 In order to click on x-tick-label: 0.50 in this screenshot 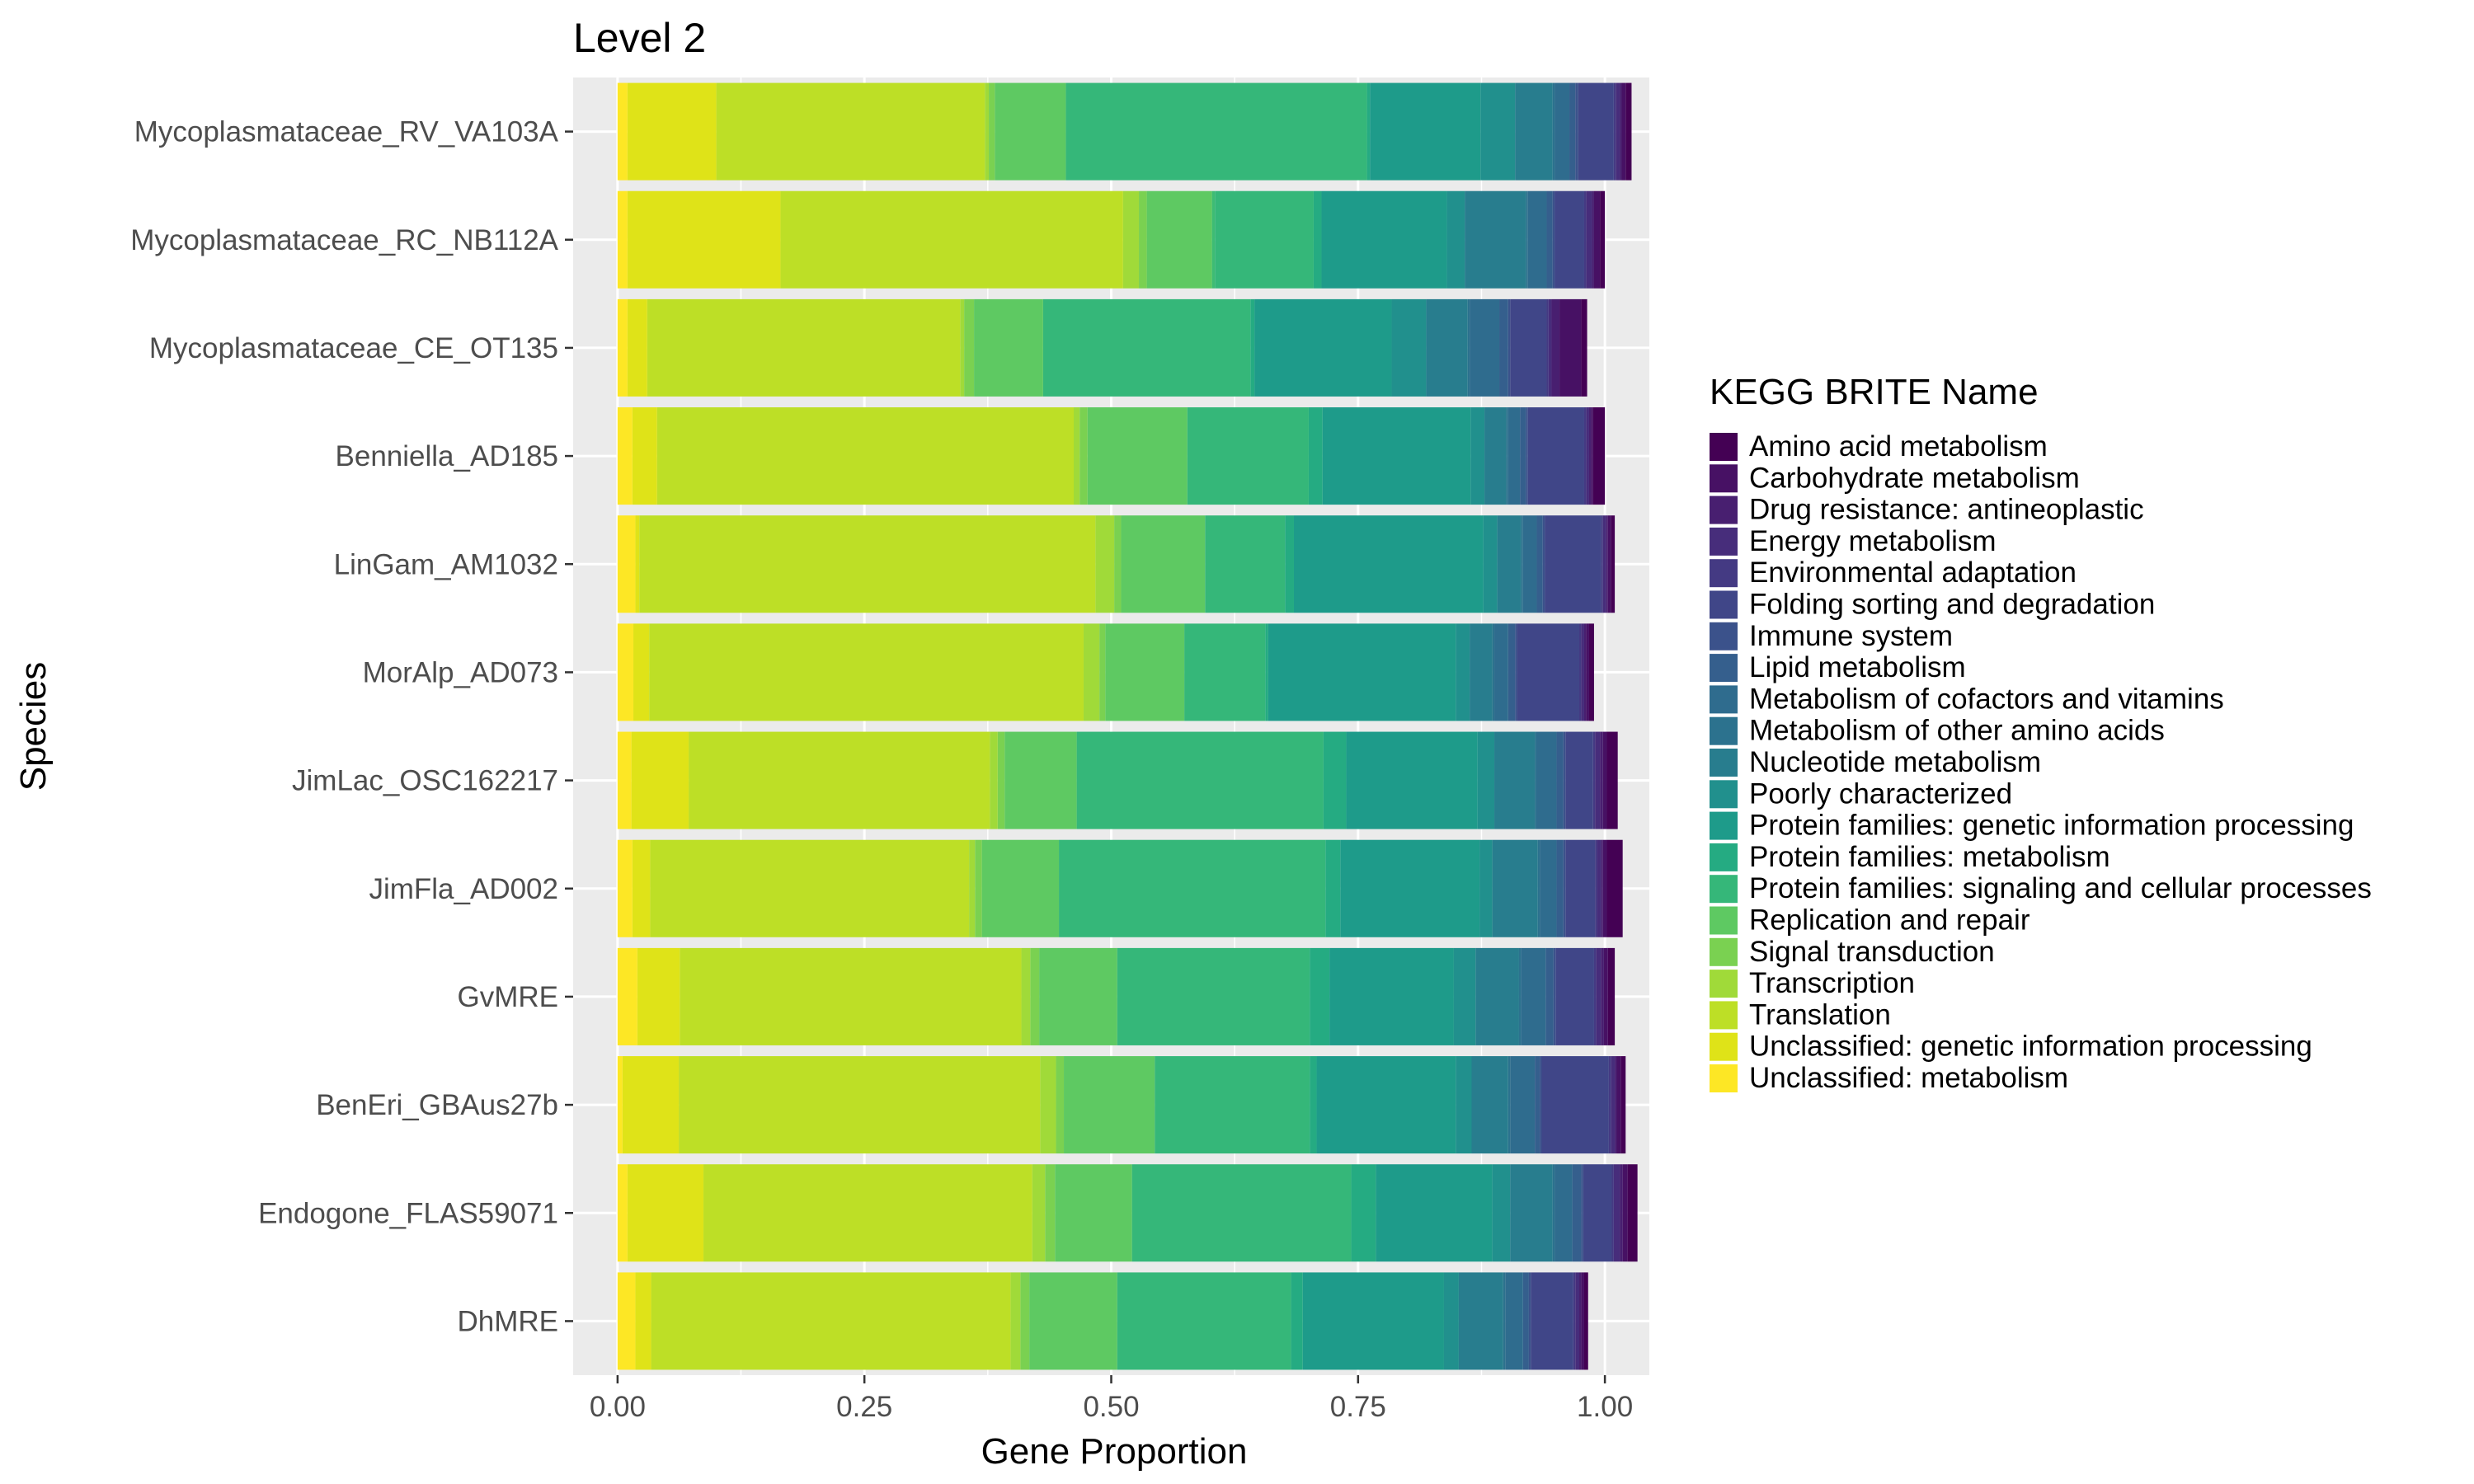, I will do `click(1111, 1407)`.